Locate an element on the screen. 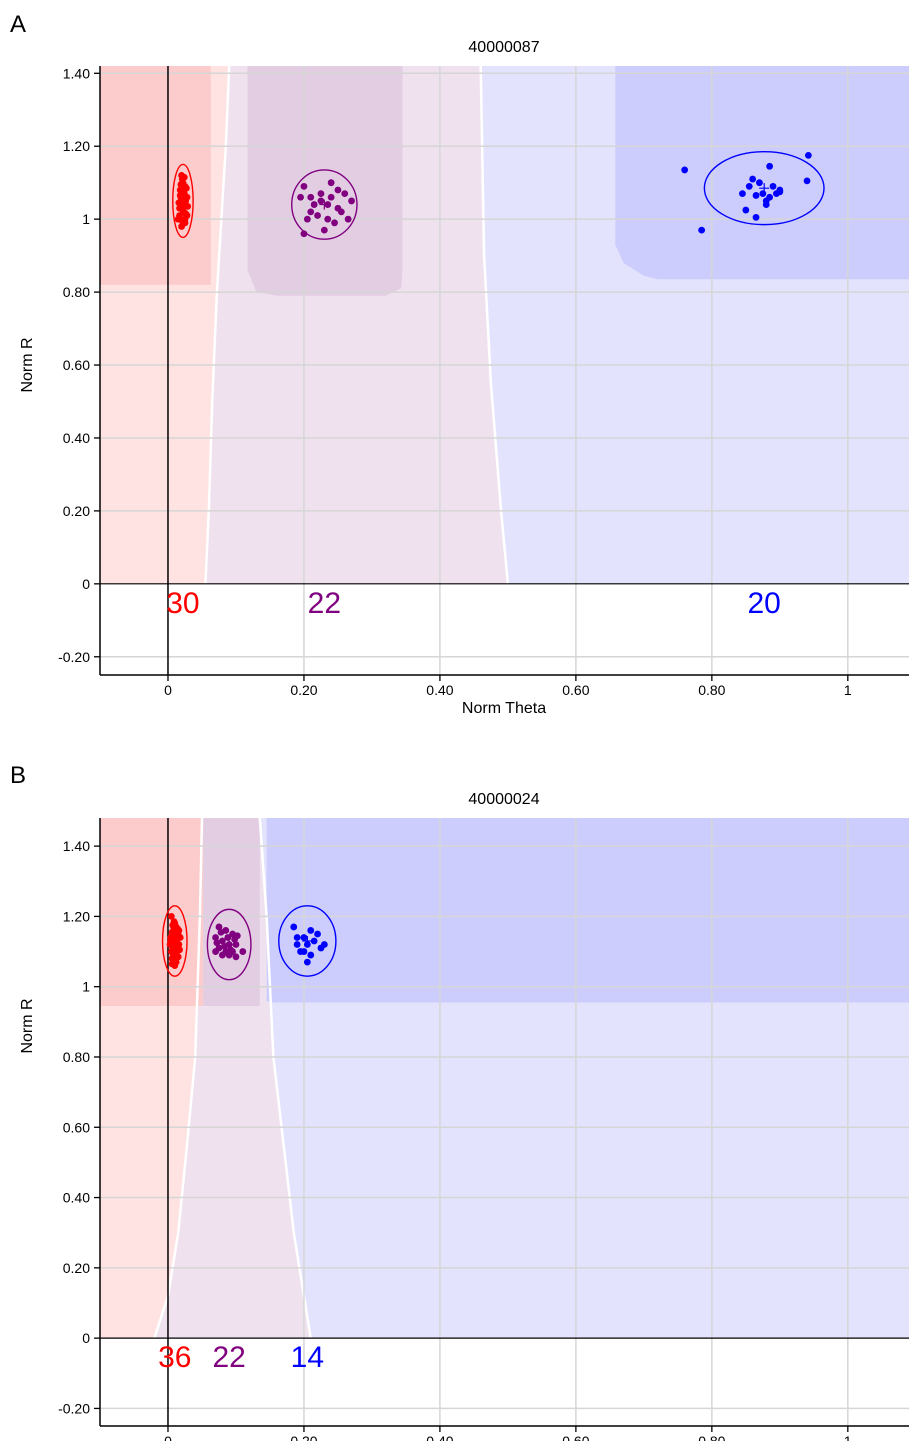  panel-a-cluster-count-2: 20 is located at coordinates (764, 603).